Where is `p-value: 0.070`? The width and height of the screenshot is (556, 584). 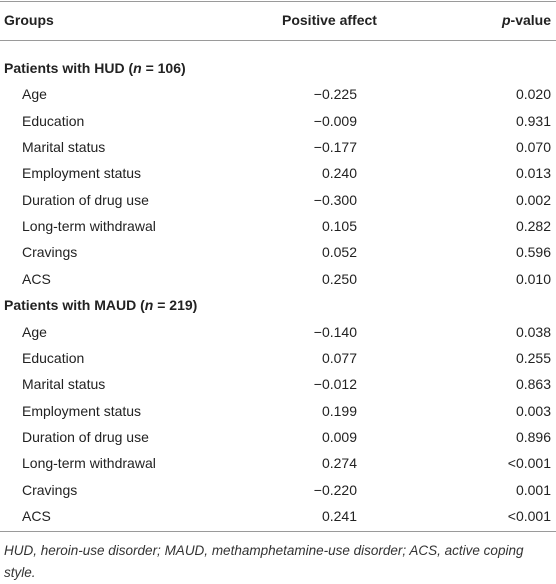
p-value: 0.070 is located at coordinates (533, 147).